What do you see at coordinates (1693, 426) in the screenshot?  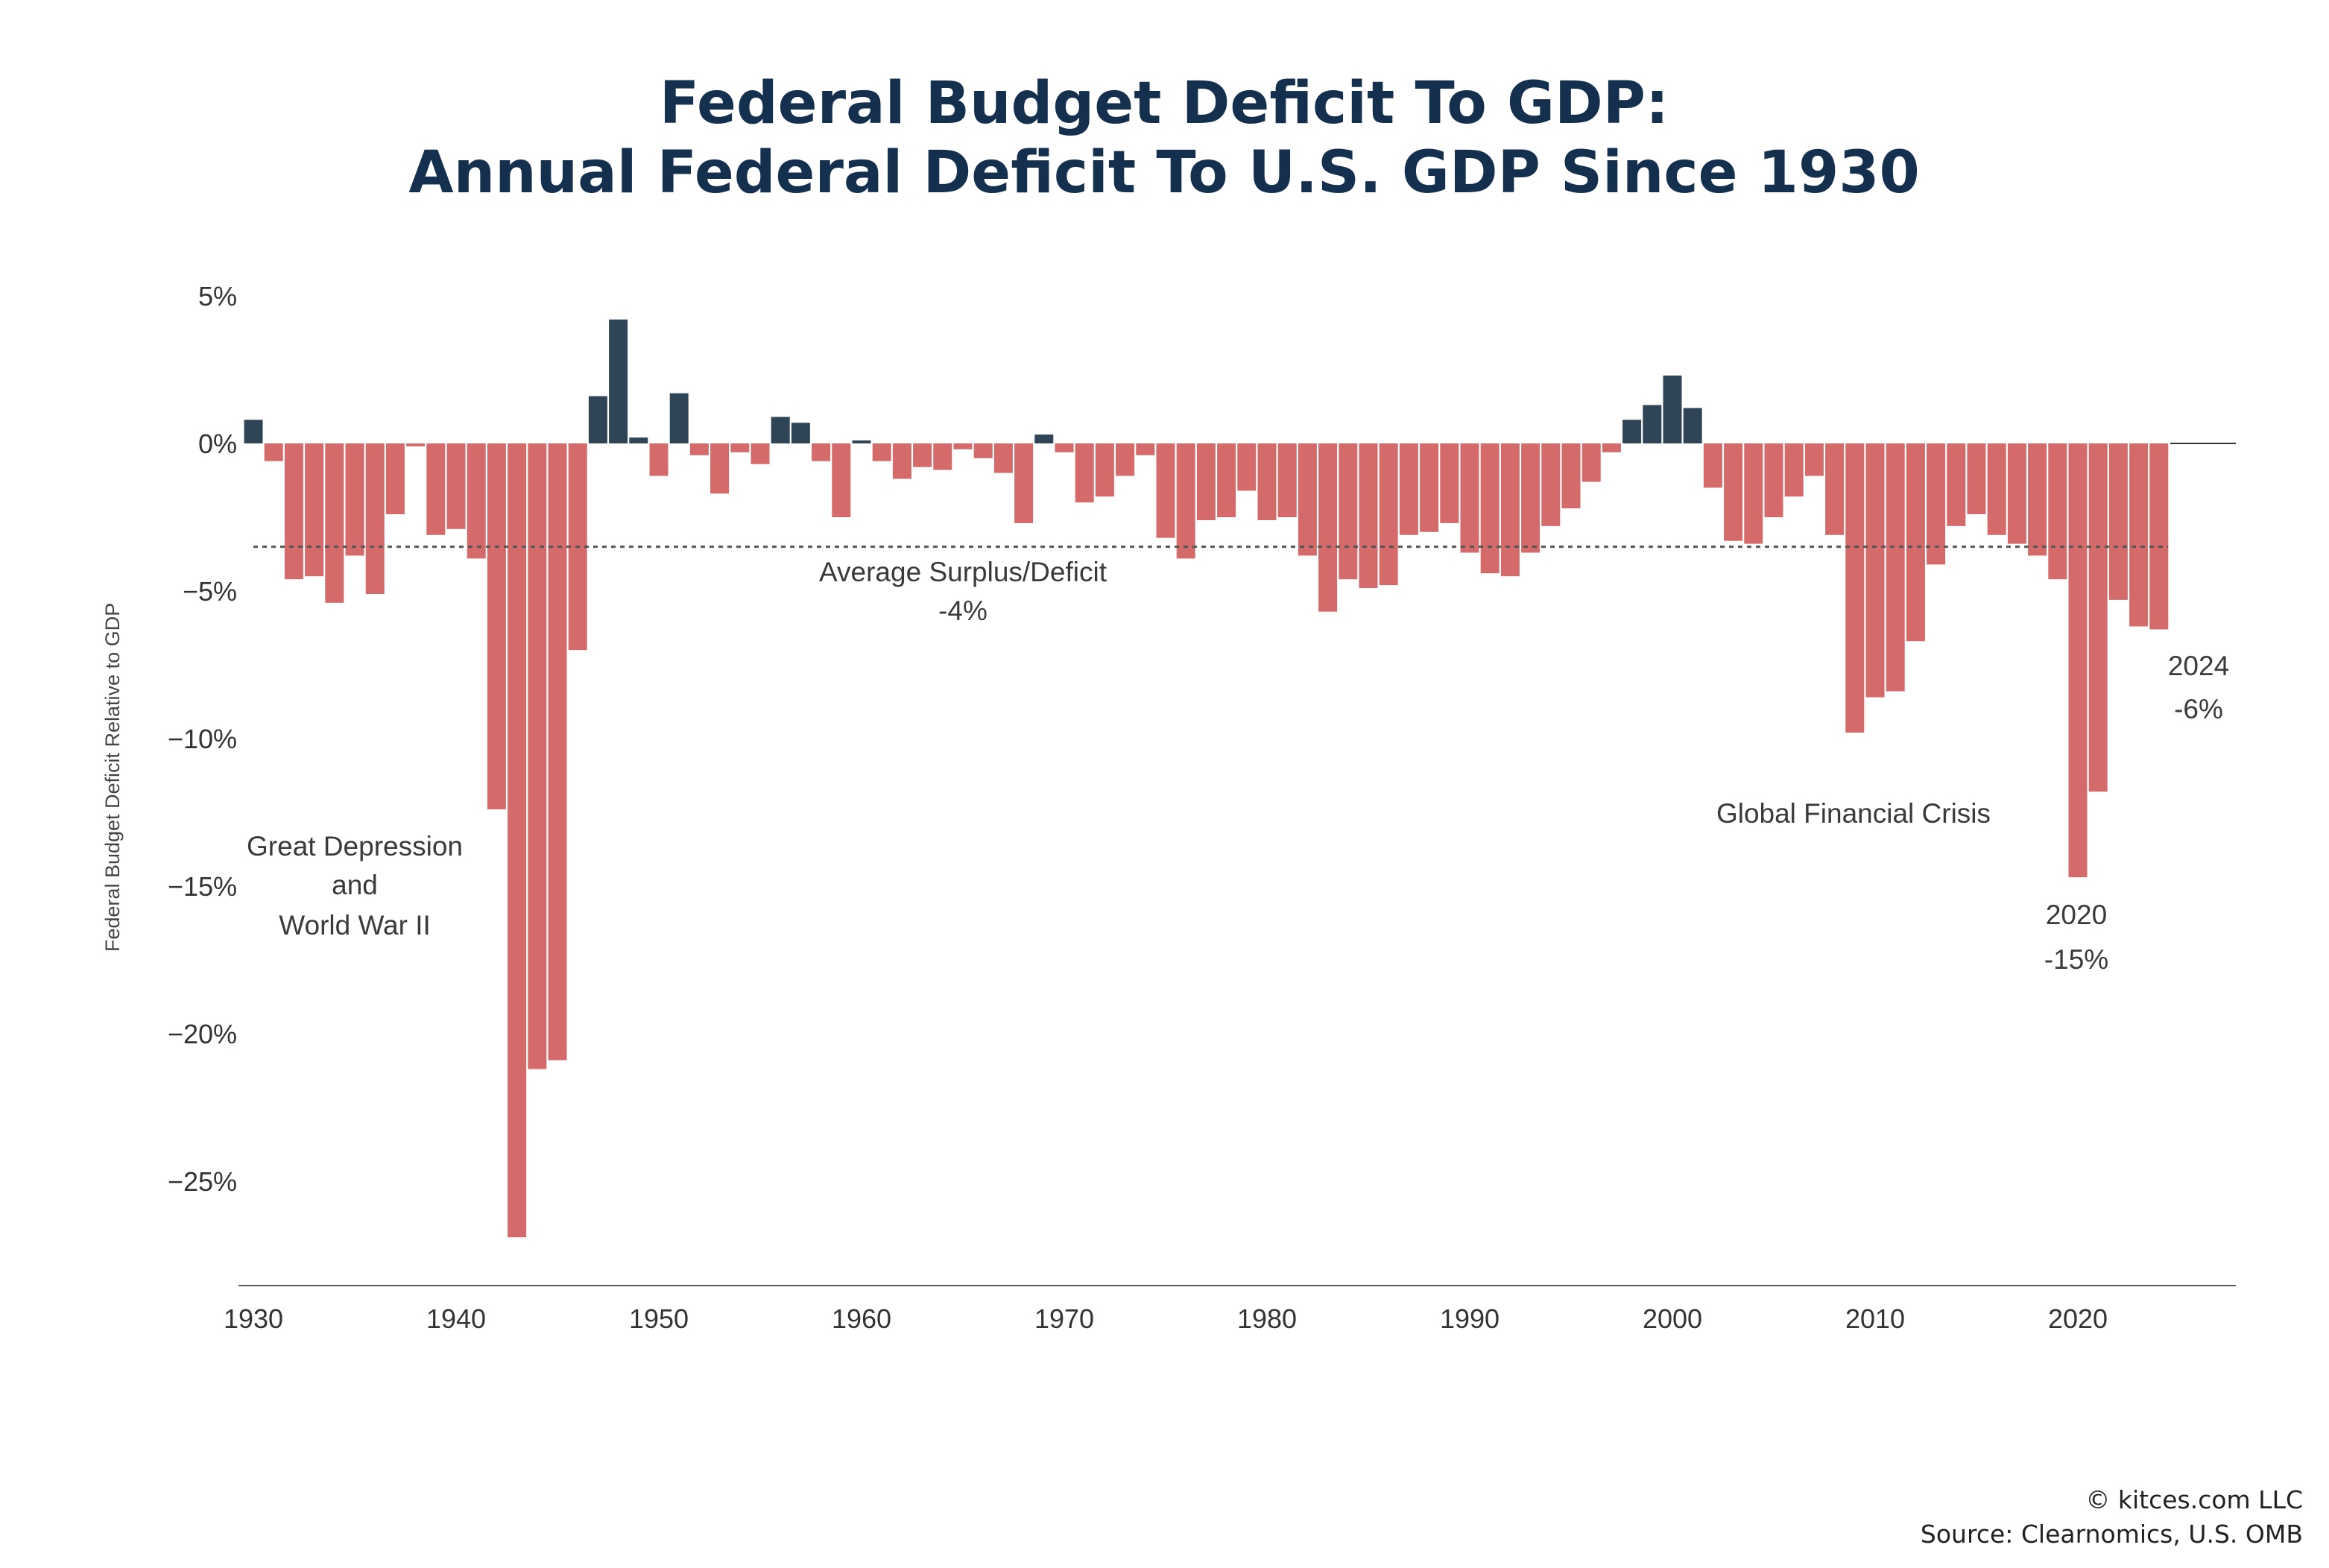 I see `bar-2001` at bounding box center [1693, 426].